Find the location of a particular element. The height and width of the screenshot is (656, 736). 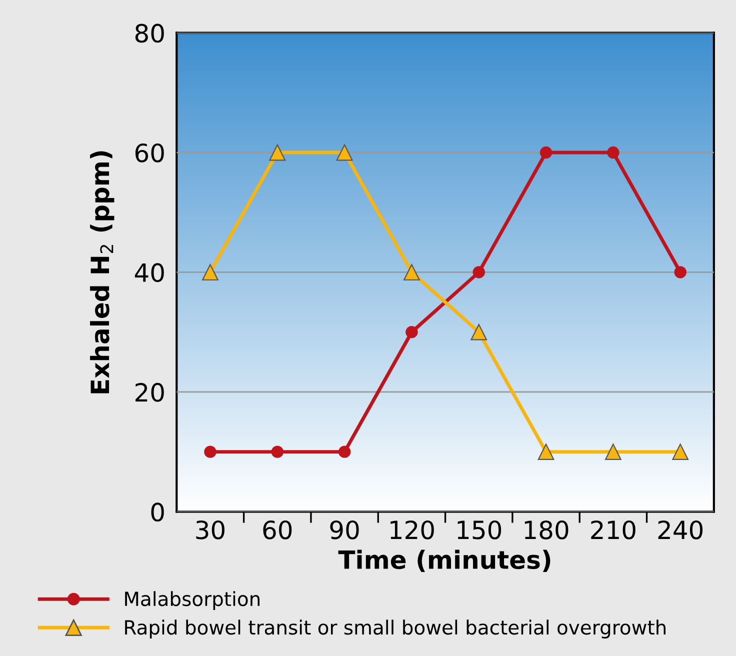

legend-label: Rapid bowel transit or small bowel bacterial overgrowth is located at coordinates (395, 629).